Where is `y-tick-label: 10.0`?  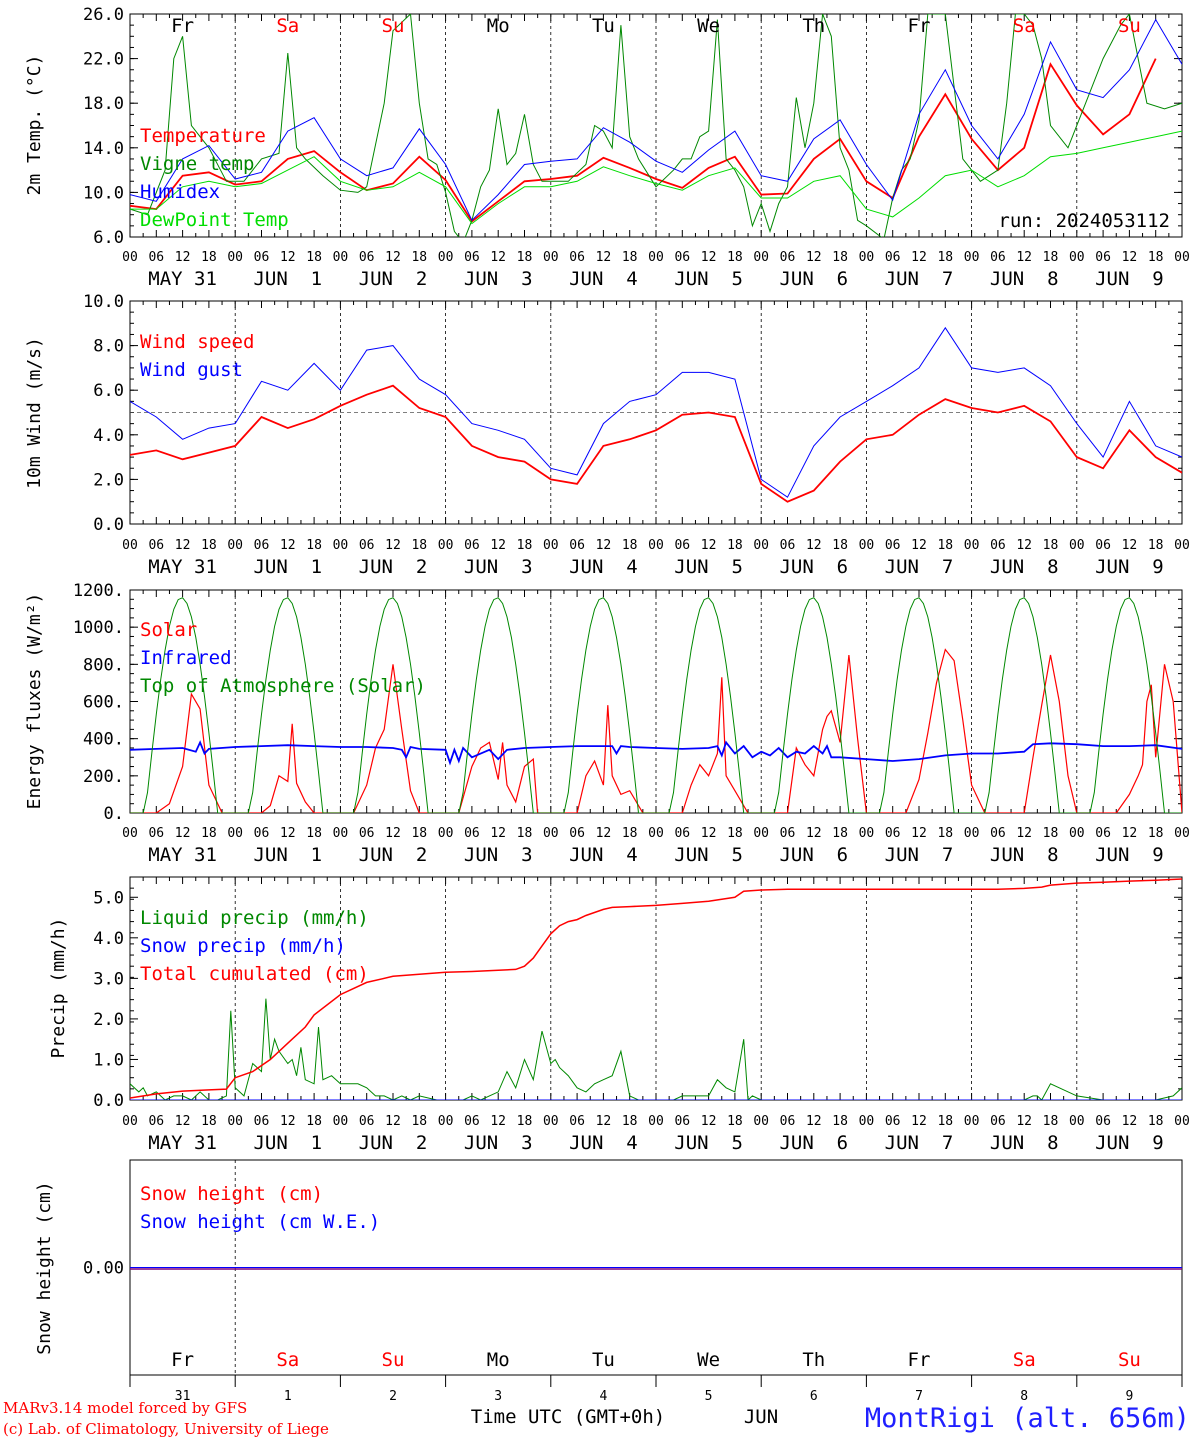 y-tick-label: 10.0 is located at coordinates (103, 193).